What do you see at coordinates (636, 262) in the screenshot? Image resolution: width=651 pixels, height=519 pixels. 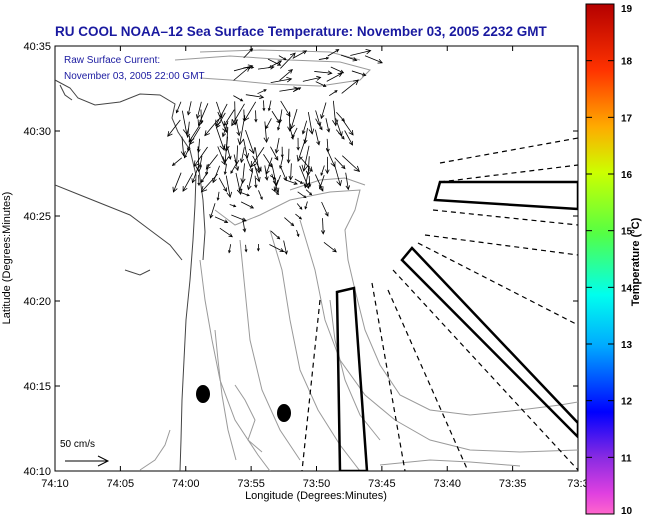 I see `colorbar-title: Temperature (°C)` at bounding box center [636, 262].